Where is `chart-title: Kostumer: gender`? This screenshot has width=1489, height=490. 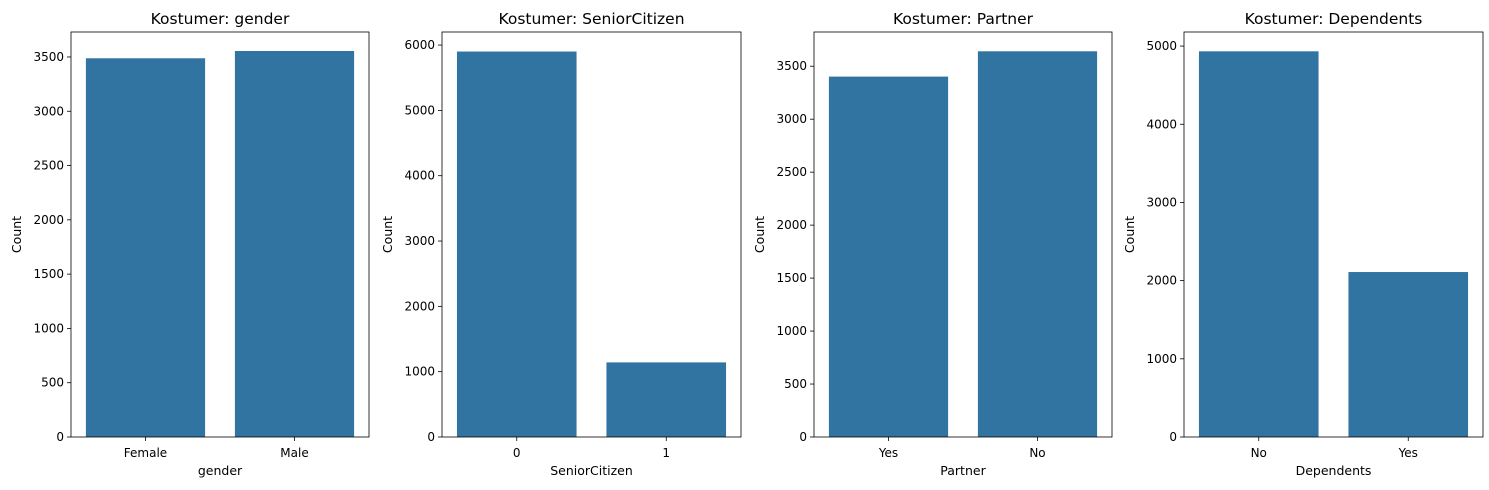
chart-title: Kostumer: gender is located at coordinates (220, 19).